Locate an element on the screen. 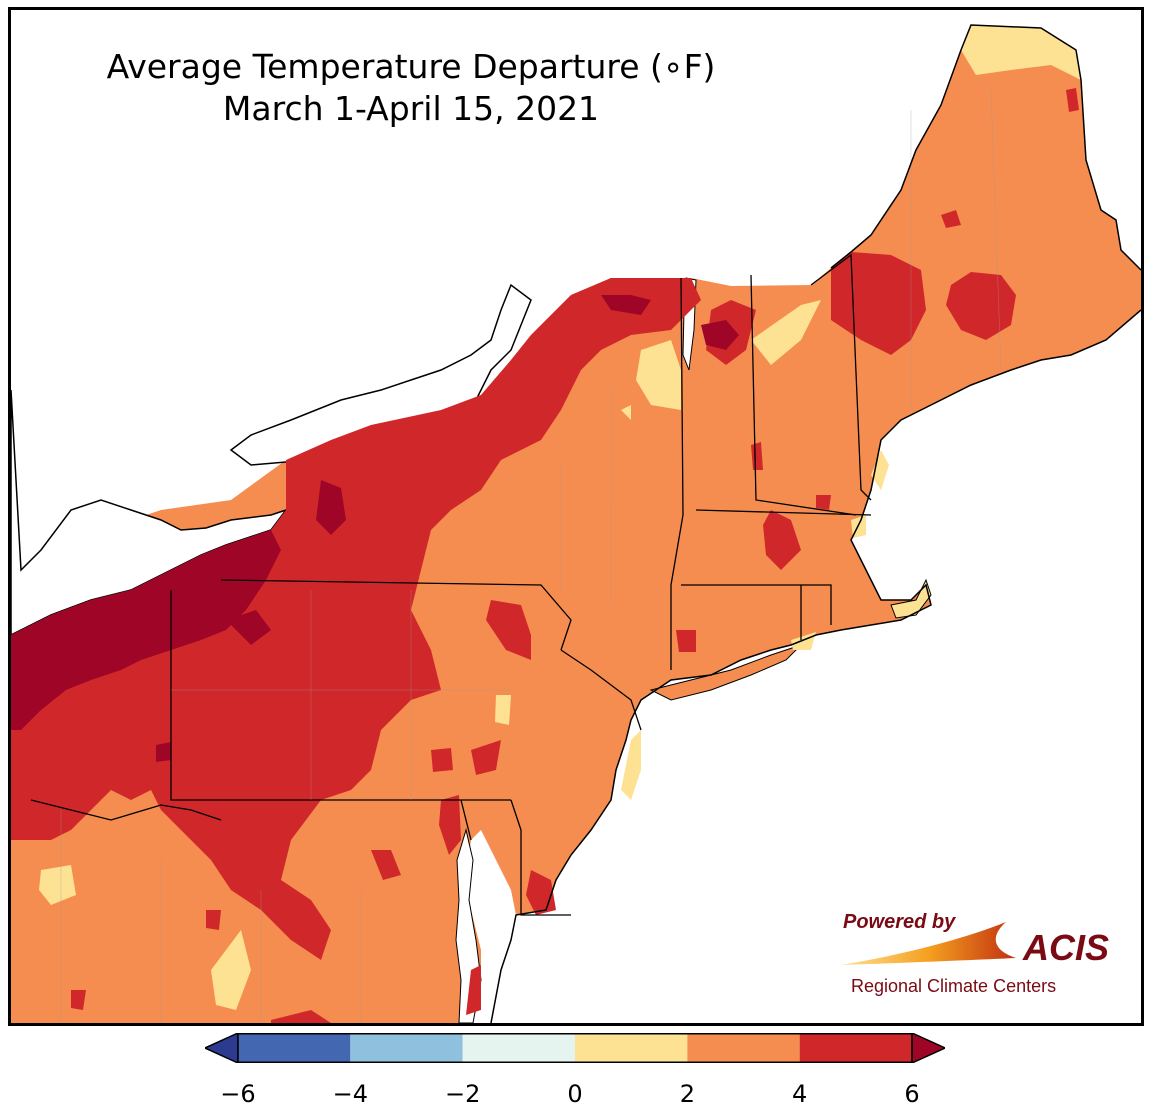  colorbar-tick-label: 4 is located at coordinates (800, 1094).